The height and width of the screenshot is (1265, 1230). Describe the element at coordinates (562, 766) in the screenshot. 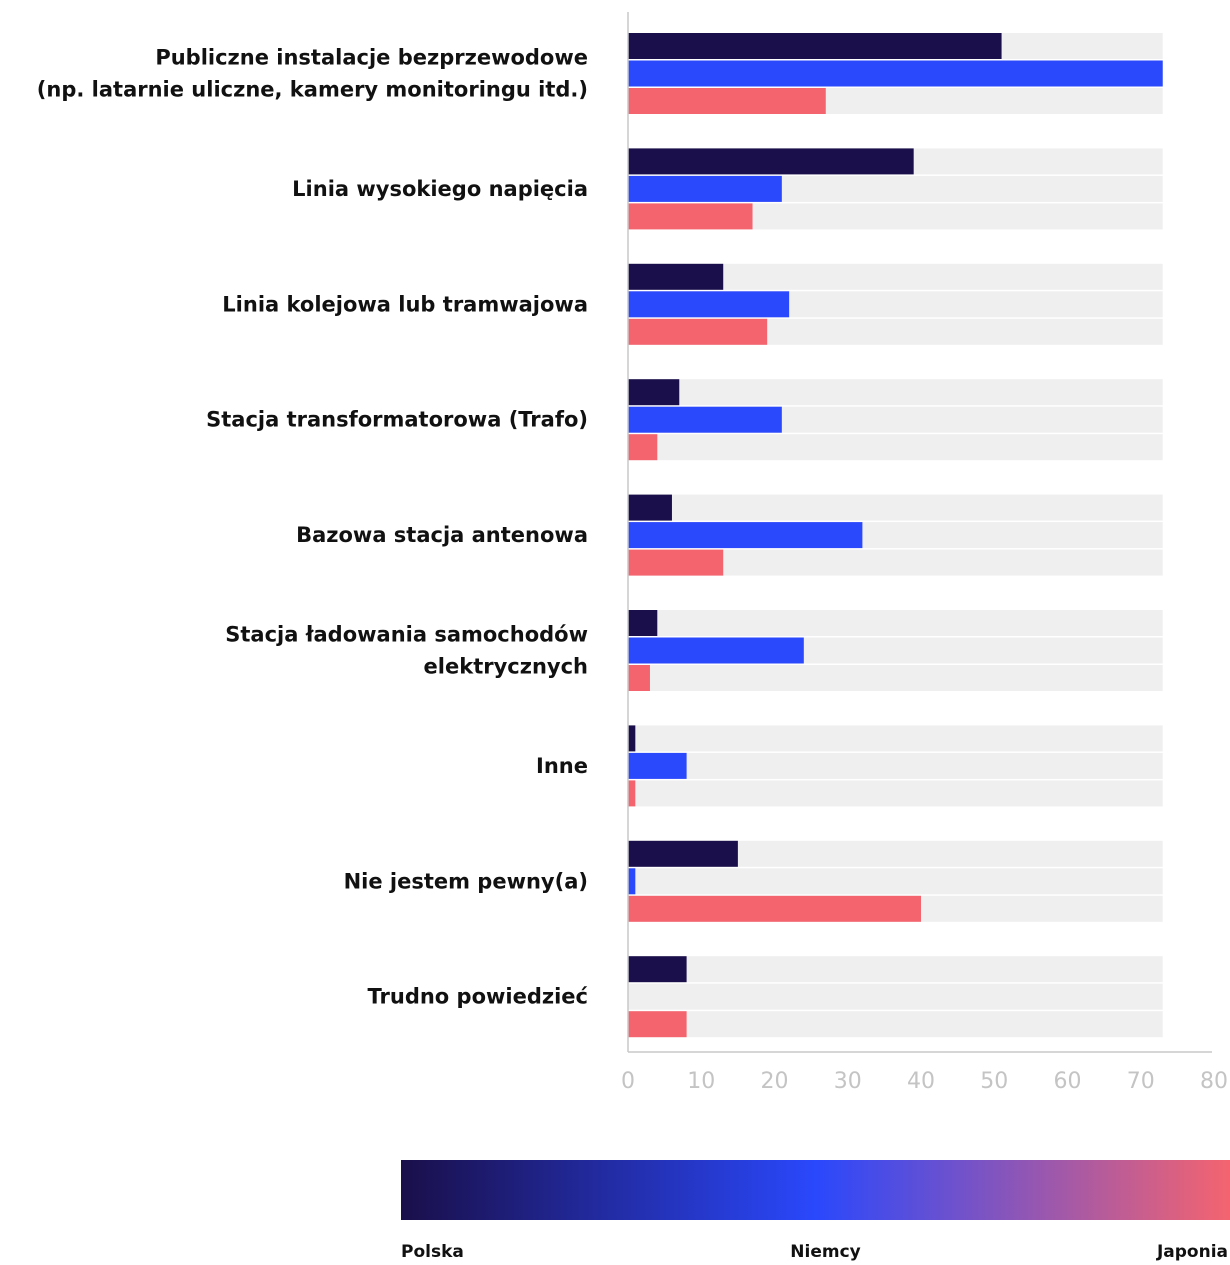

I see `category-label: Inne` at that location.